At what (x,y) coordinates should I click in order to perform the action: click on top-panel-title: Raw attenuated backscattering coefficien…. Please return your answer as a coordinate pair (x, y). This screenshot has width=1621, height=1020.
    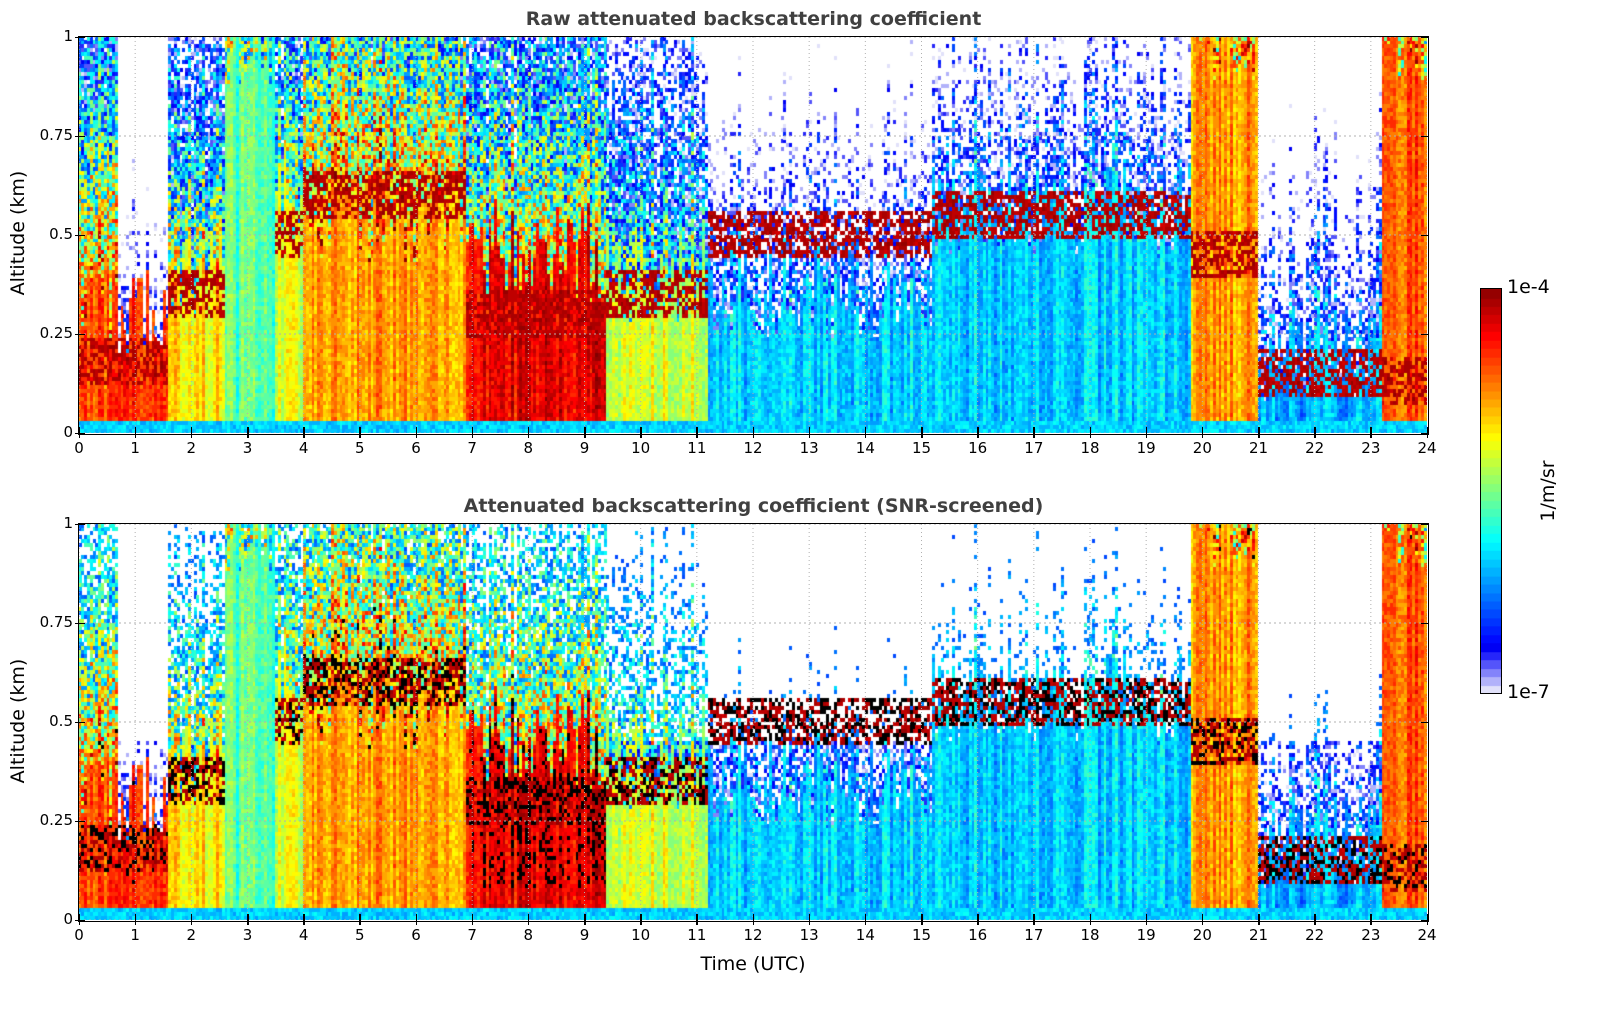
    Looking at the image, I should click on (753, 19).